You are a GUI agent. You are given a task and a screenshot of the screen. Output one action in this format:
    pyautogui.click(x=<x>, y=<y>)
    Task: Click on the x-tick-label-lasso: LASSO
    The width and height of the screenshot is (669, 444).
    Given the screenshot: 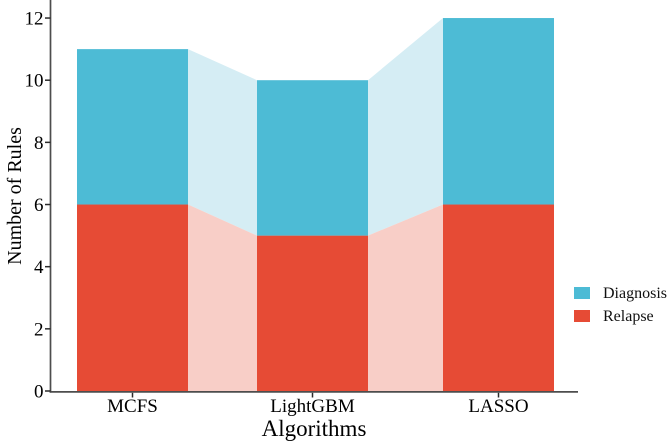 What is the action you would take?
    pyautogui.click(x=498, y=406)
    